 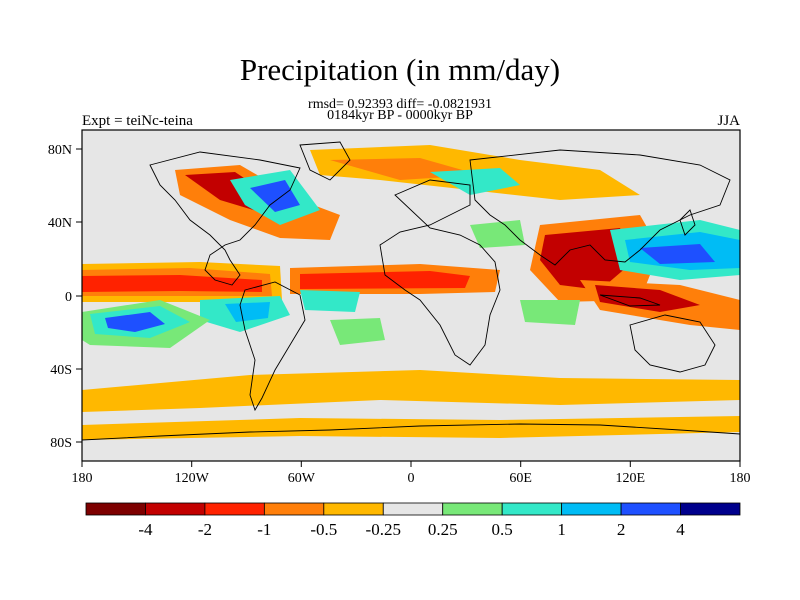 What do you see at coordinates (411, 432) in the screenshot?
I see `coast-antarctica` at bounding box center [411, 432].